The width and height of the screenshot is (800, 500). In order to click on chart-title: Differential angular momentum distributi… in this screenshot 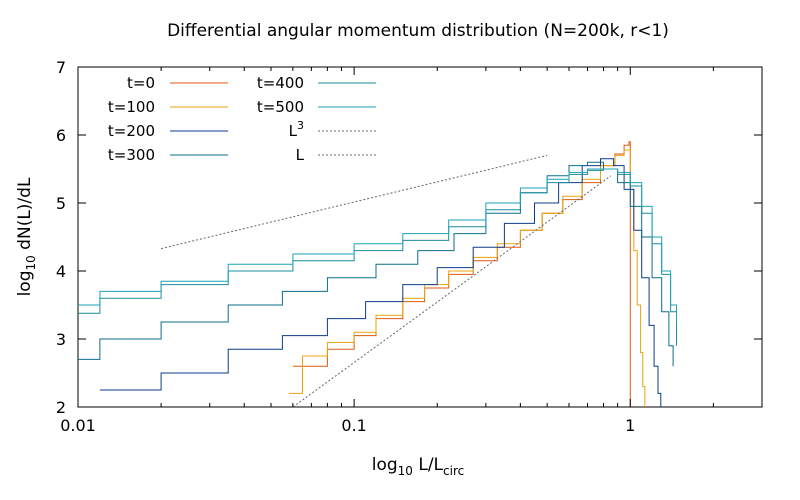, I will do `click(418, 31)`.